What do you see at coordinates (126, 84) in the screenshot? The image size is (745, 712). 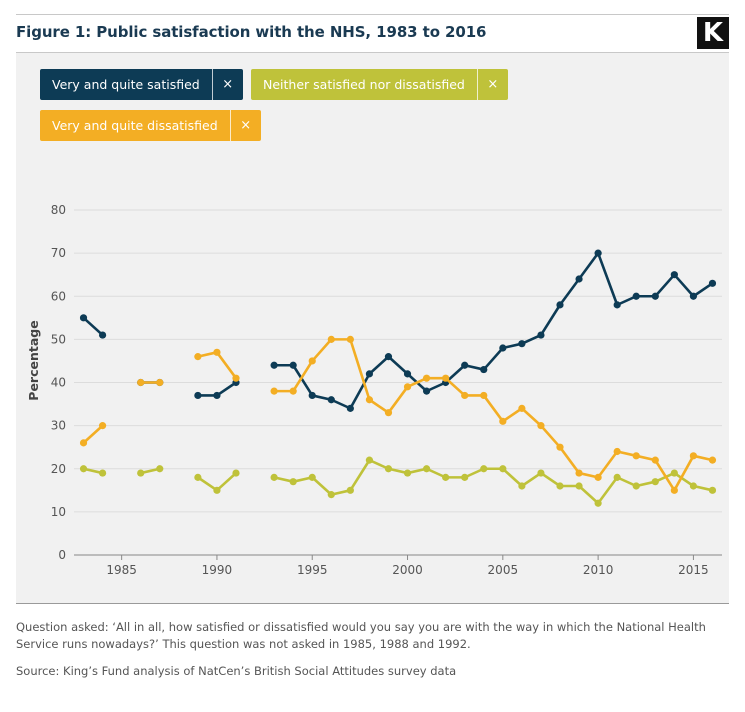 I see `legend-label-satisfied: Very and quite satisfied` at bounding box center [126, 84].